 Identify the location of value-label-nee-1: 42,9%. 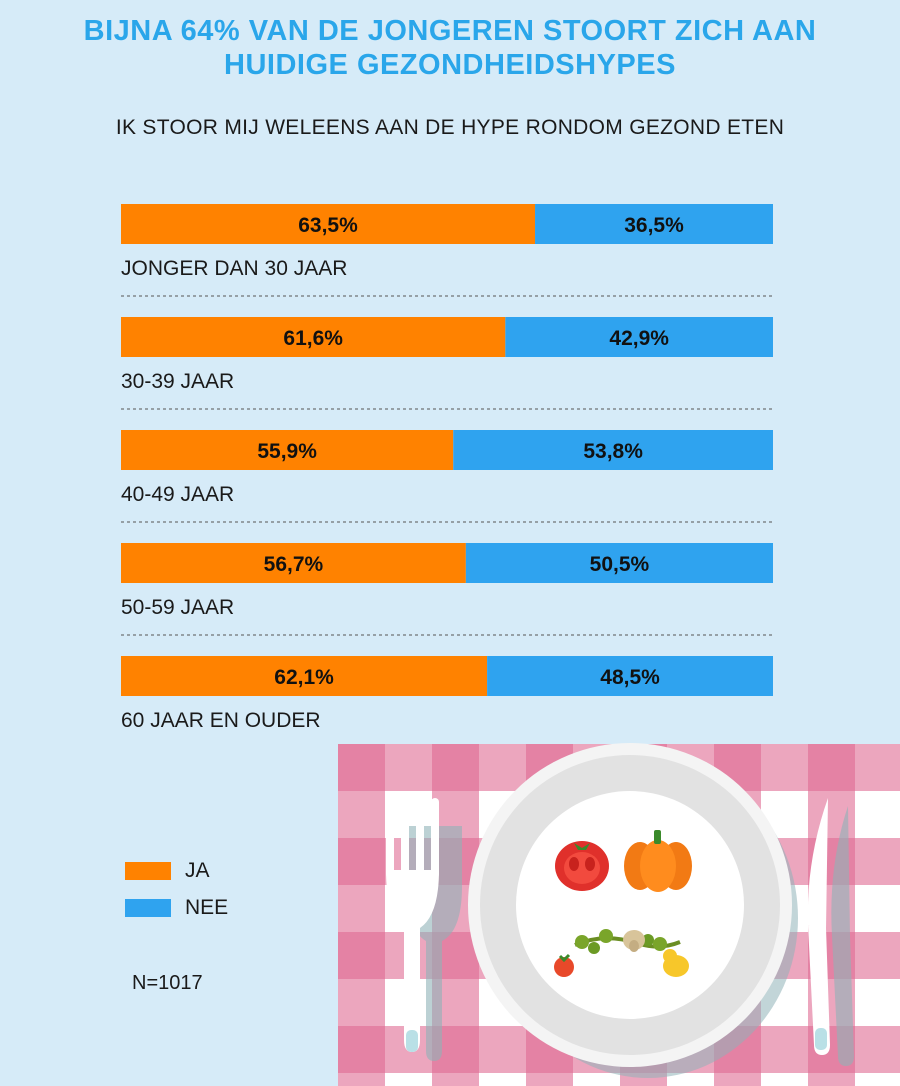
(639, 338).